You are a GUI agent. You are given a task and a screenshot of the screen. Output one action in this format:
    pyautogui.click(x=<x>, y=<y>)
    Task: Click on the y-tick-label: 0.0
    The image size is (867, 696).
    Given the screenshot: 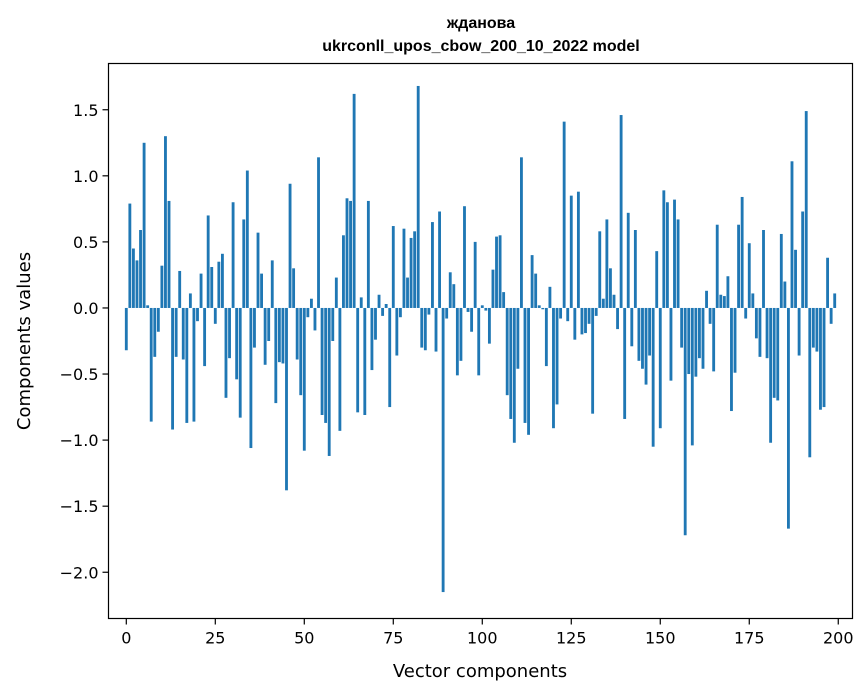 What is the action you would take?
    pyautogui.click(x=85, y=308)
    